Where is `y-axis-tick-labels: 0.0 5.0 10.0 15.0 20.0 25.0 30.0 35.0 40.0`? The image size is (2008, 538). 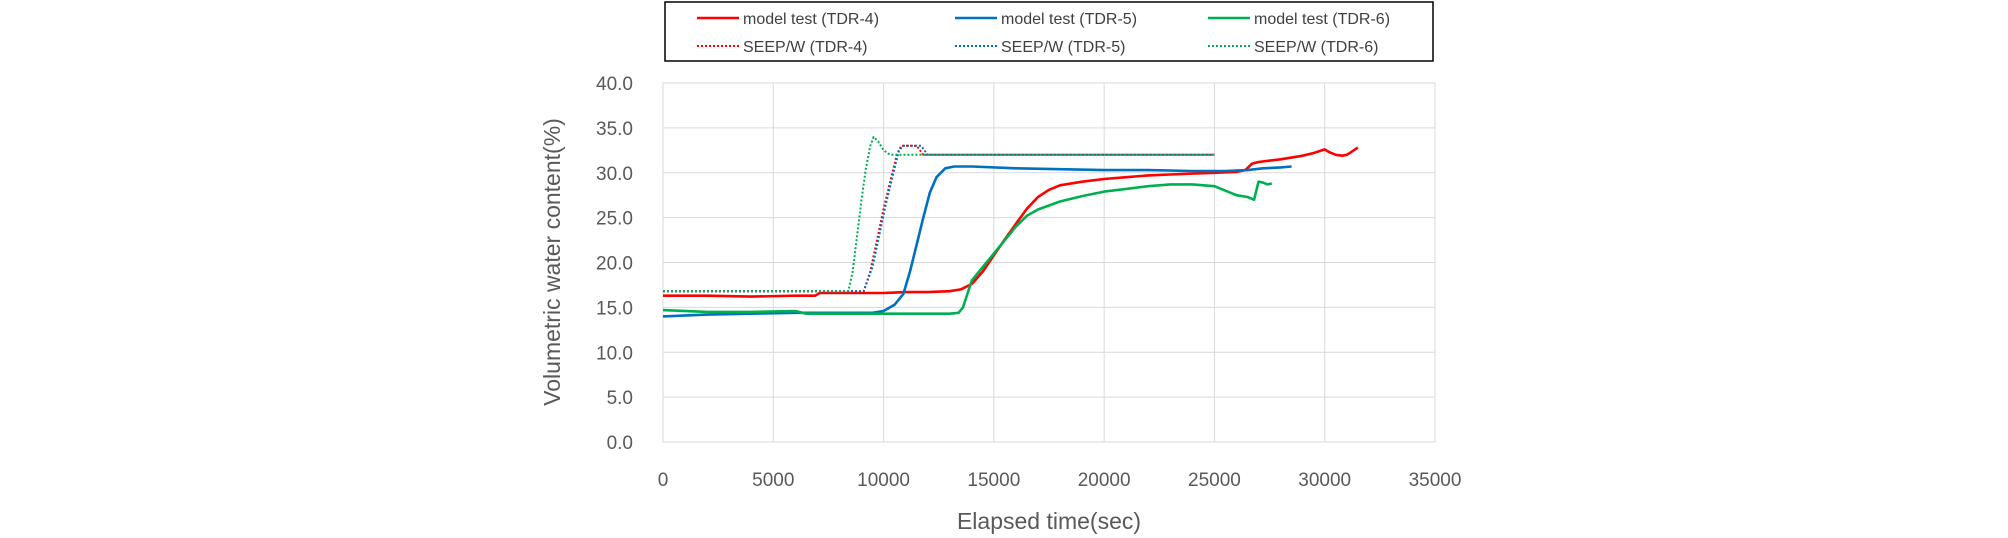
y-axis-tick-labels: 0.0 5.0 10.0 15.0 20.0 25.0 30.0 35.0 40.0 is located at coordinates (614, 264).